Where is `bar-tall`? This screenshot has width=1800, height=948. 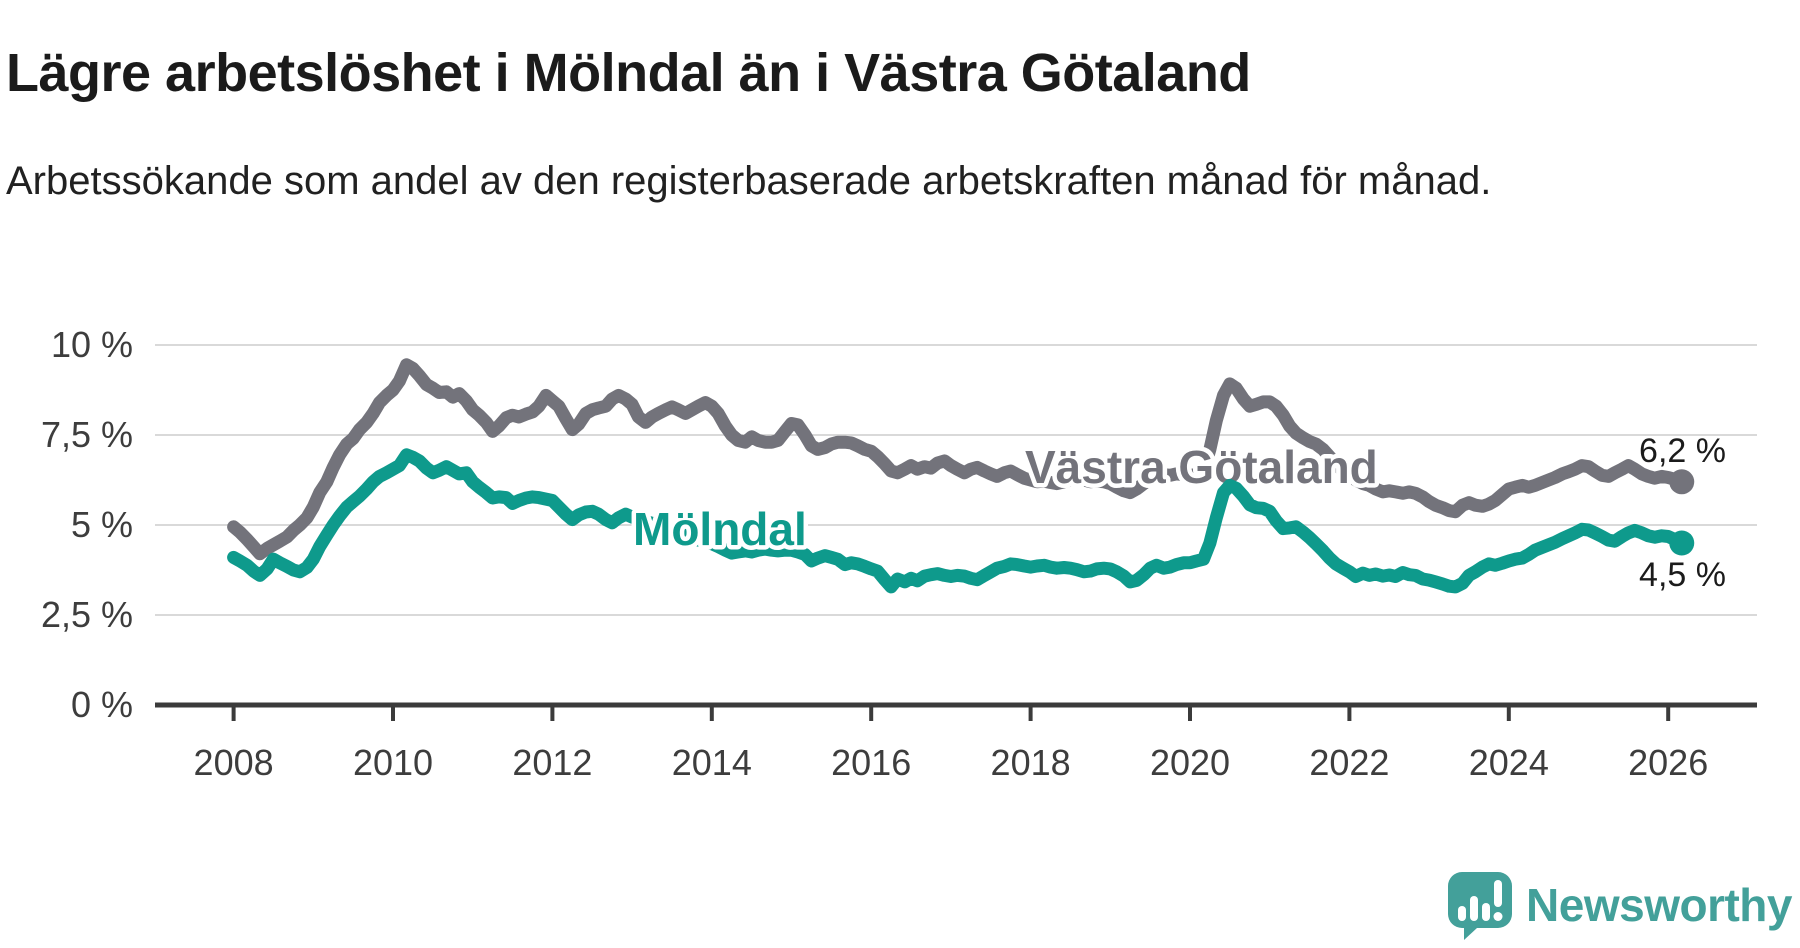 bar-tall is located at coordinates (1474, 908).